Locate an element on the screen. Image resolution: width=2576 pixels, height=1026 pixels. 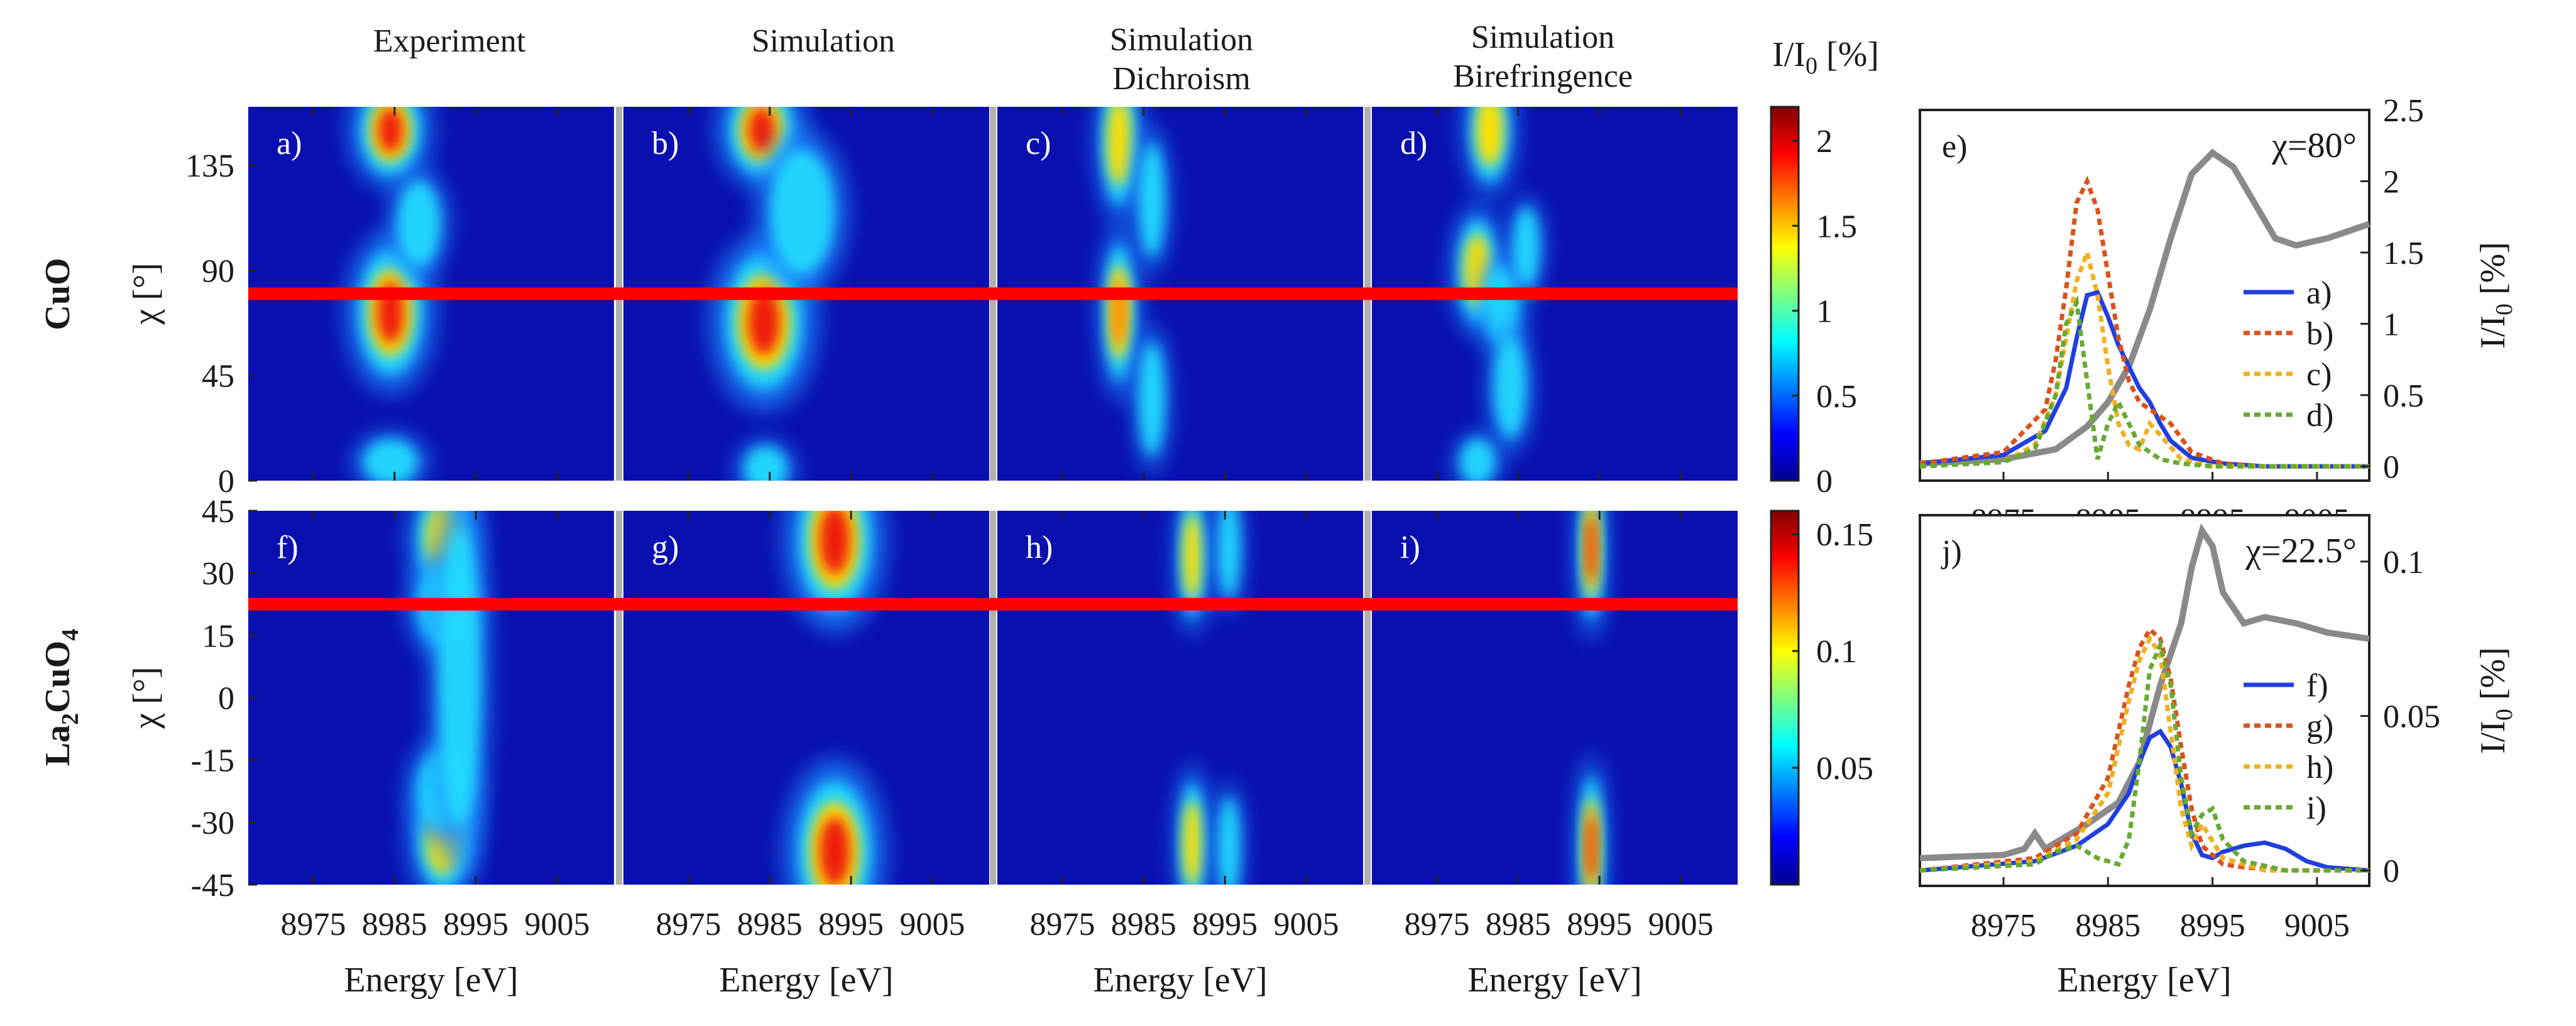
heatmap-panel-4: i) is located at coordinates (1555, 698).